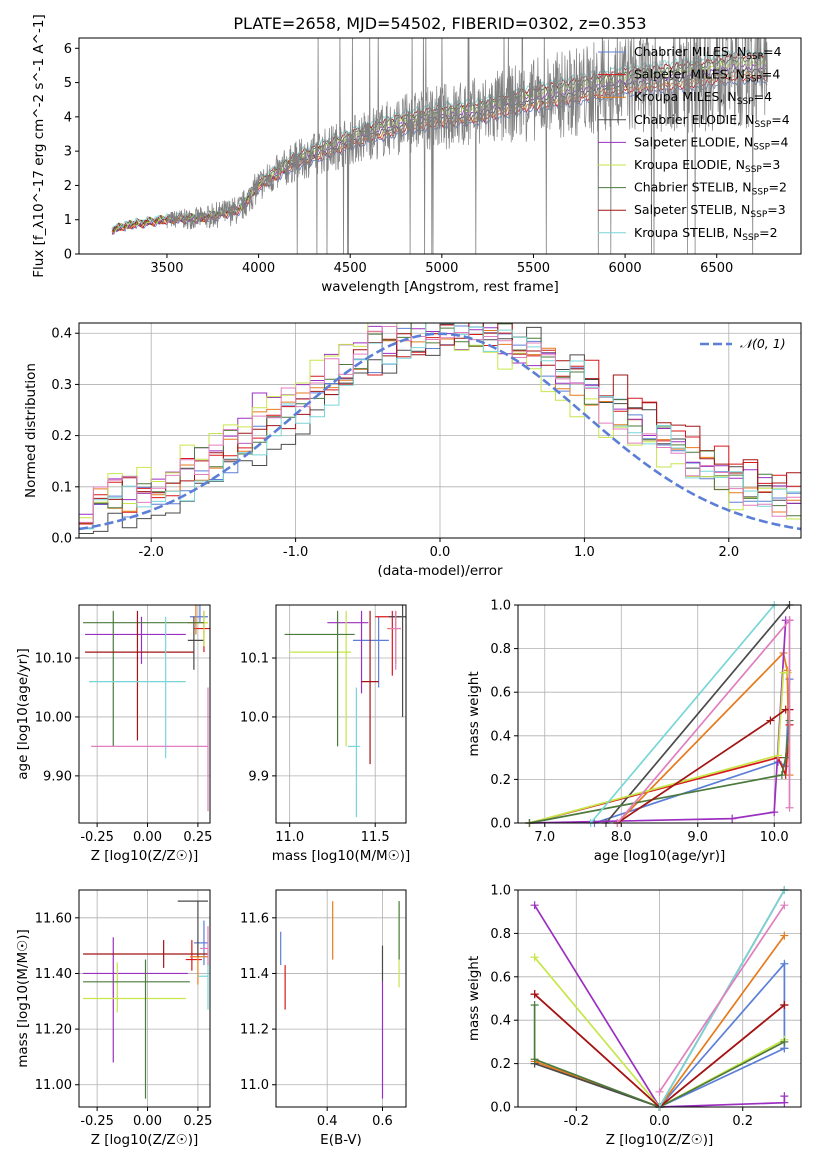  I want to click on y-tick-label: 5, so click(68, 83).